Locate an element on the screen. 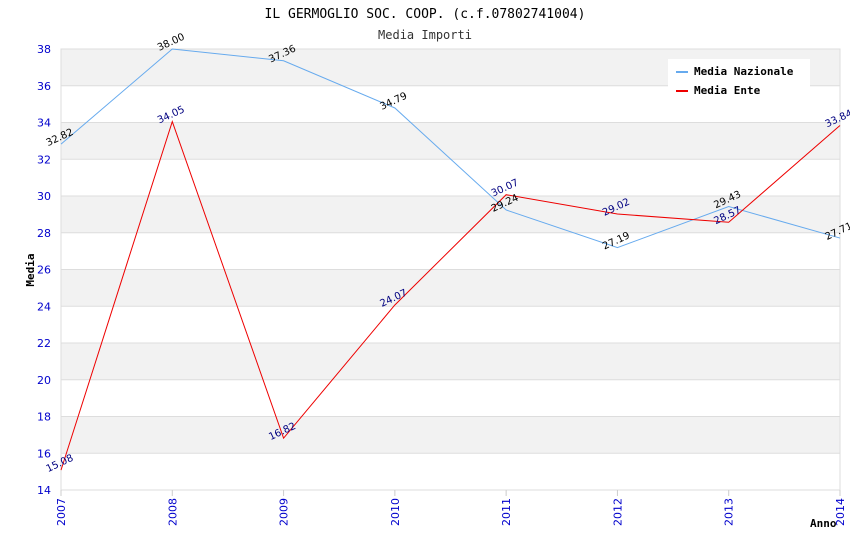  y-tick-label: 26 is located at coordinates (44, 270).